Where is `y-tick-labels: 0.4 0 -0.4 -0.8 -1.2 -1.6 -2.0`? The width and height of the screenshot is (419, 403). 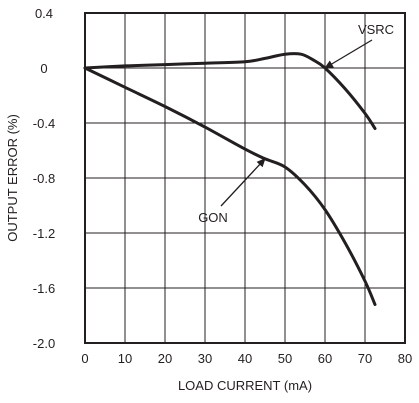 y-tick-labels: 0.4 0 -0.4 -0.8 -1.2 -1.6 -2.0 is located at coordinates (44, 178).